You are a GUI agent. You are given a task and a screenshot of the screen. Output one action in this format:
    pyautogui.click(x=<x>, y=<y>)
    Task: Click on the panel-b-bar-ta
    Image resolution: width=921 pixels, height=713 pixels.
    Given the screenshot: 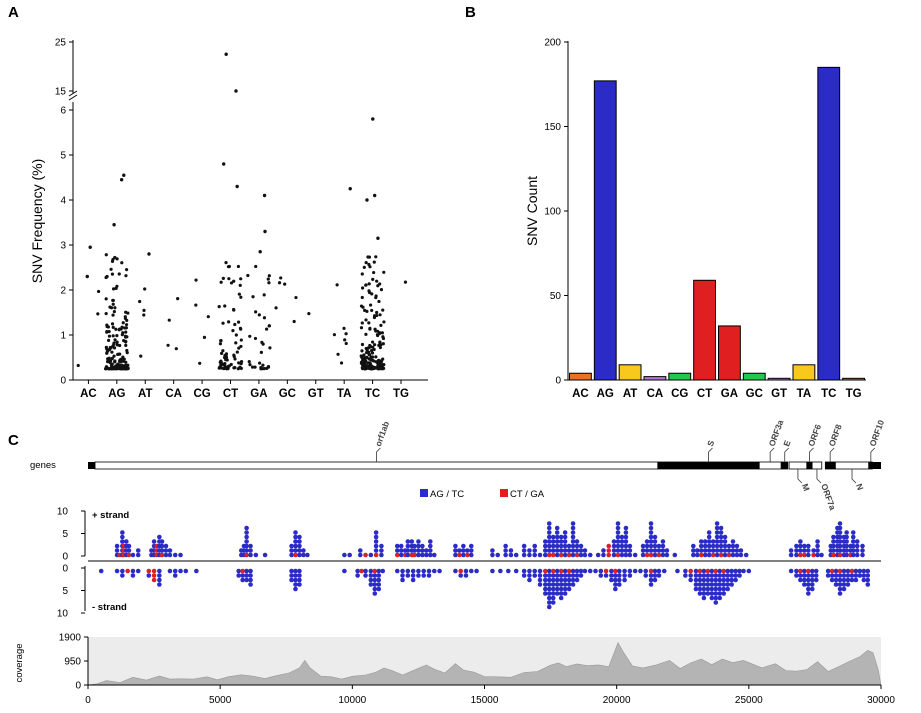 What is the action you would take?
    pyautogui.click(x=804, y=372)
    